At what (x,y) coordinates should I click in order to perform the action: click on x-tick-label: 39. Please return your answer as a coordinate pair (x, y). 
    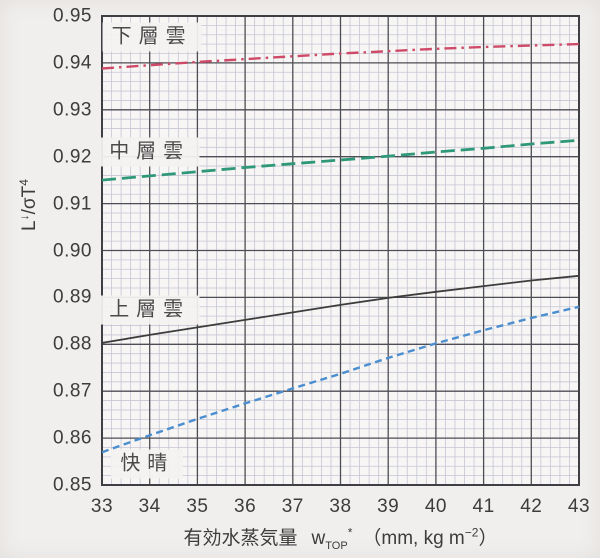
    Looking at the image, I should click on (388, 506).